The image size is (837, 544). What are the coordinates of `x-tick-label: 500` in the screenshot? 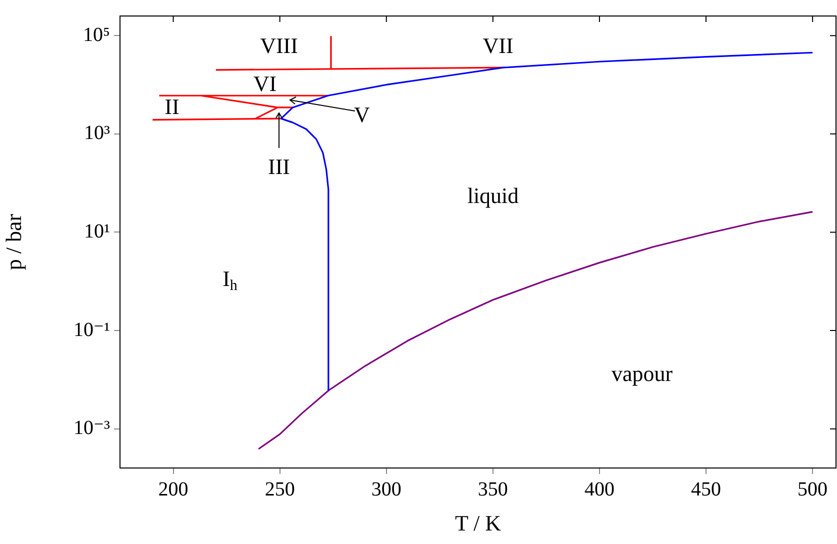 It's located at (813, 489).